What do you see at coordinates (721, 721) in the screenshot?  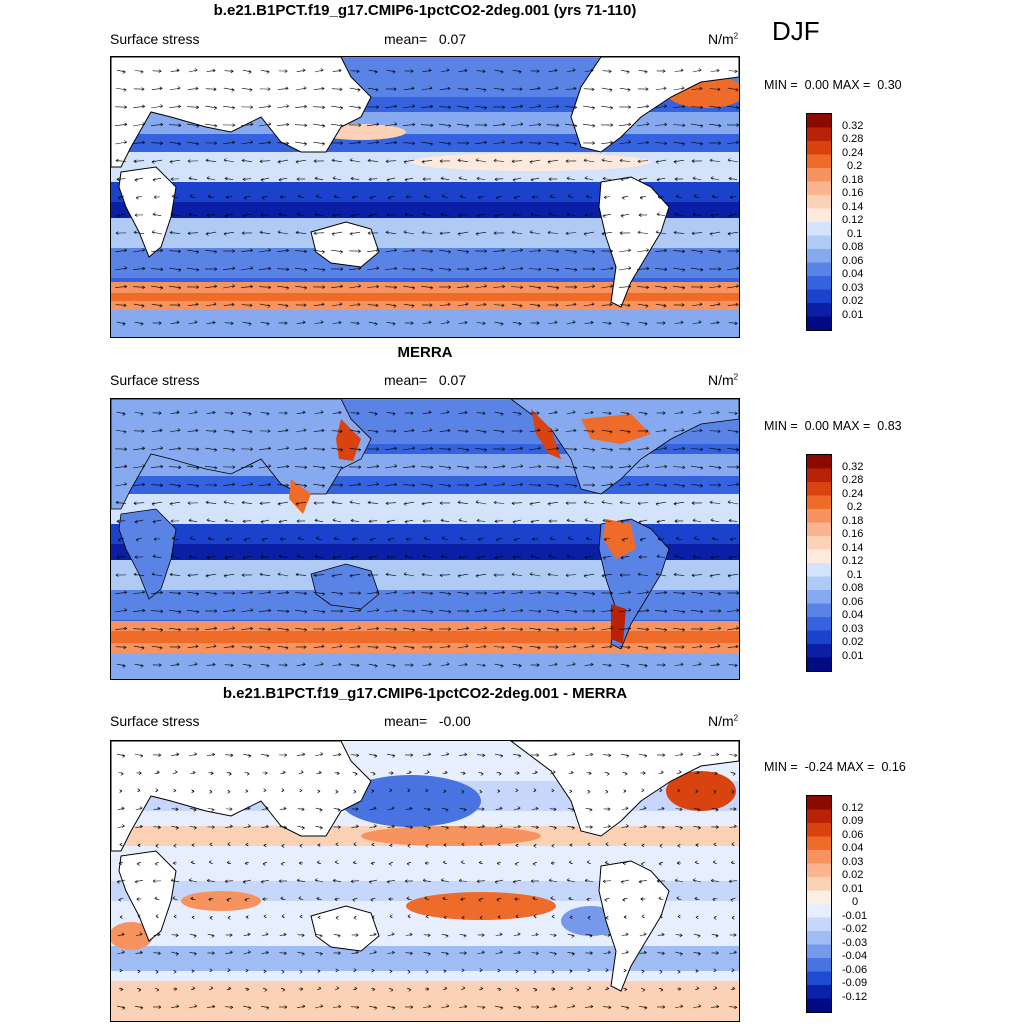 I see `panel-3-units-text: N/m` at bounding box center [721, 721].